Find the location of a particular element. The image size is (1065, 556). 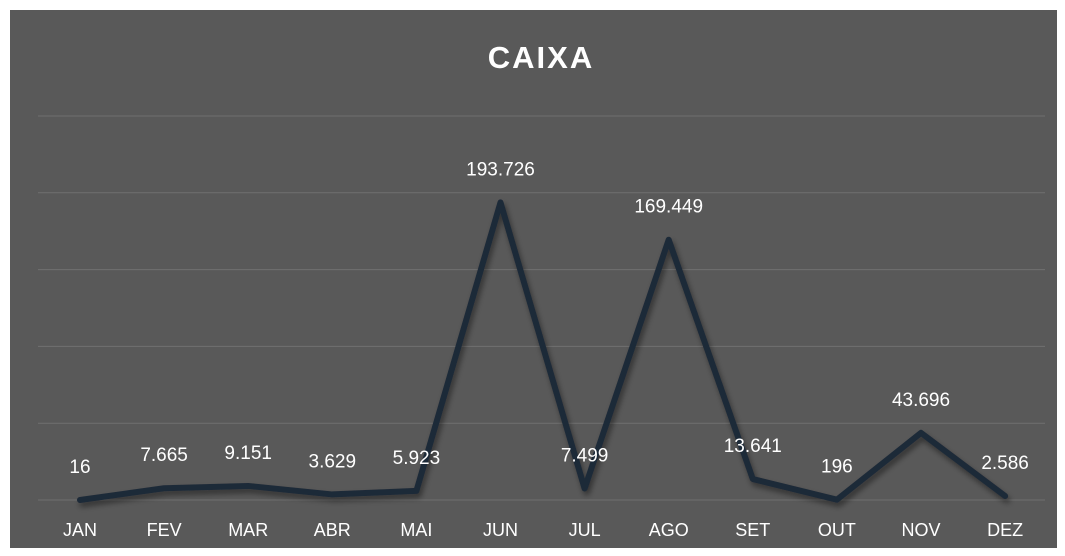

data-label: 3.629 is located at coordinates (333, 461).